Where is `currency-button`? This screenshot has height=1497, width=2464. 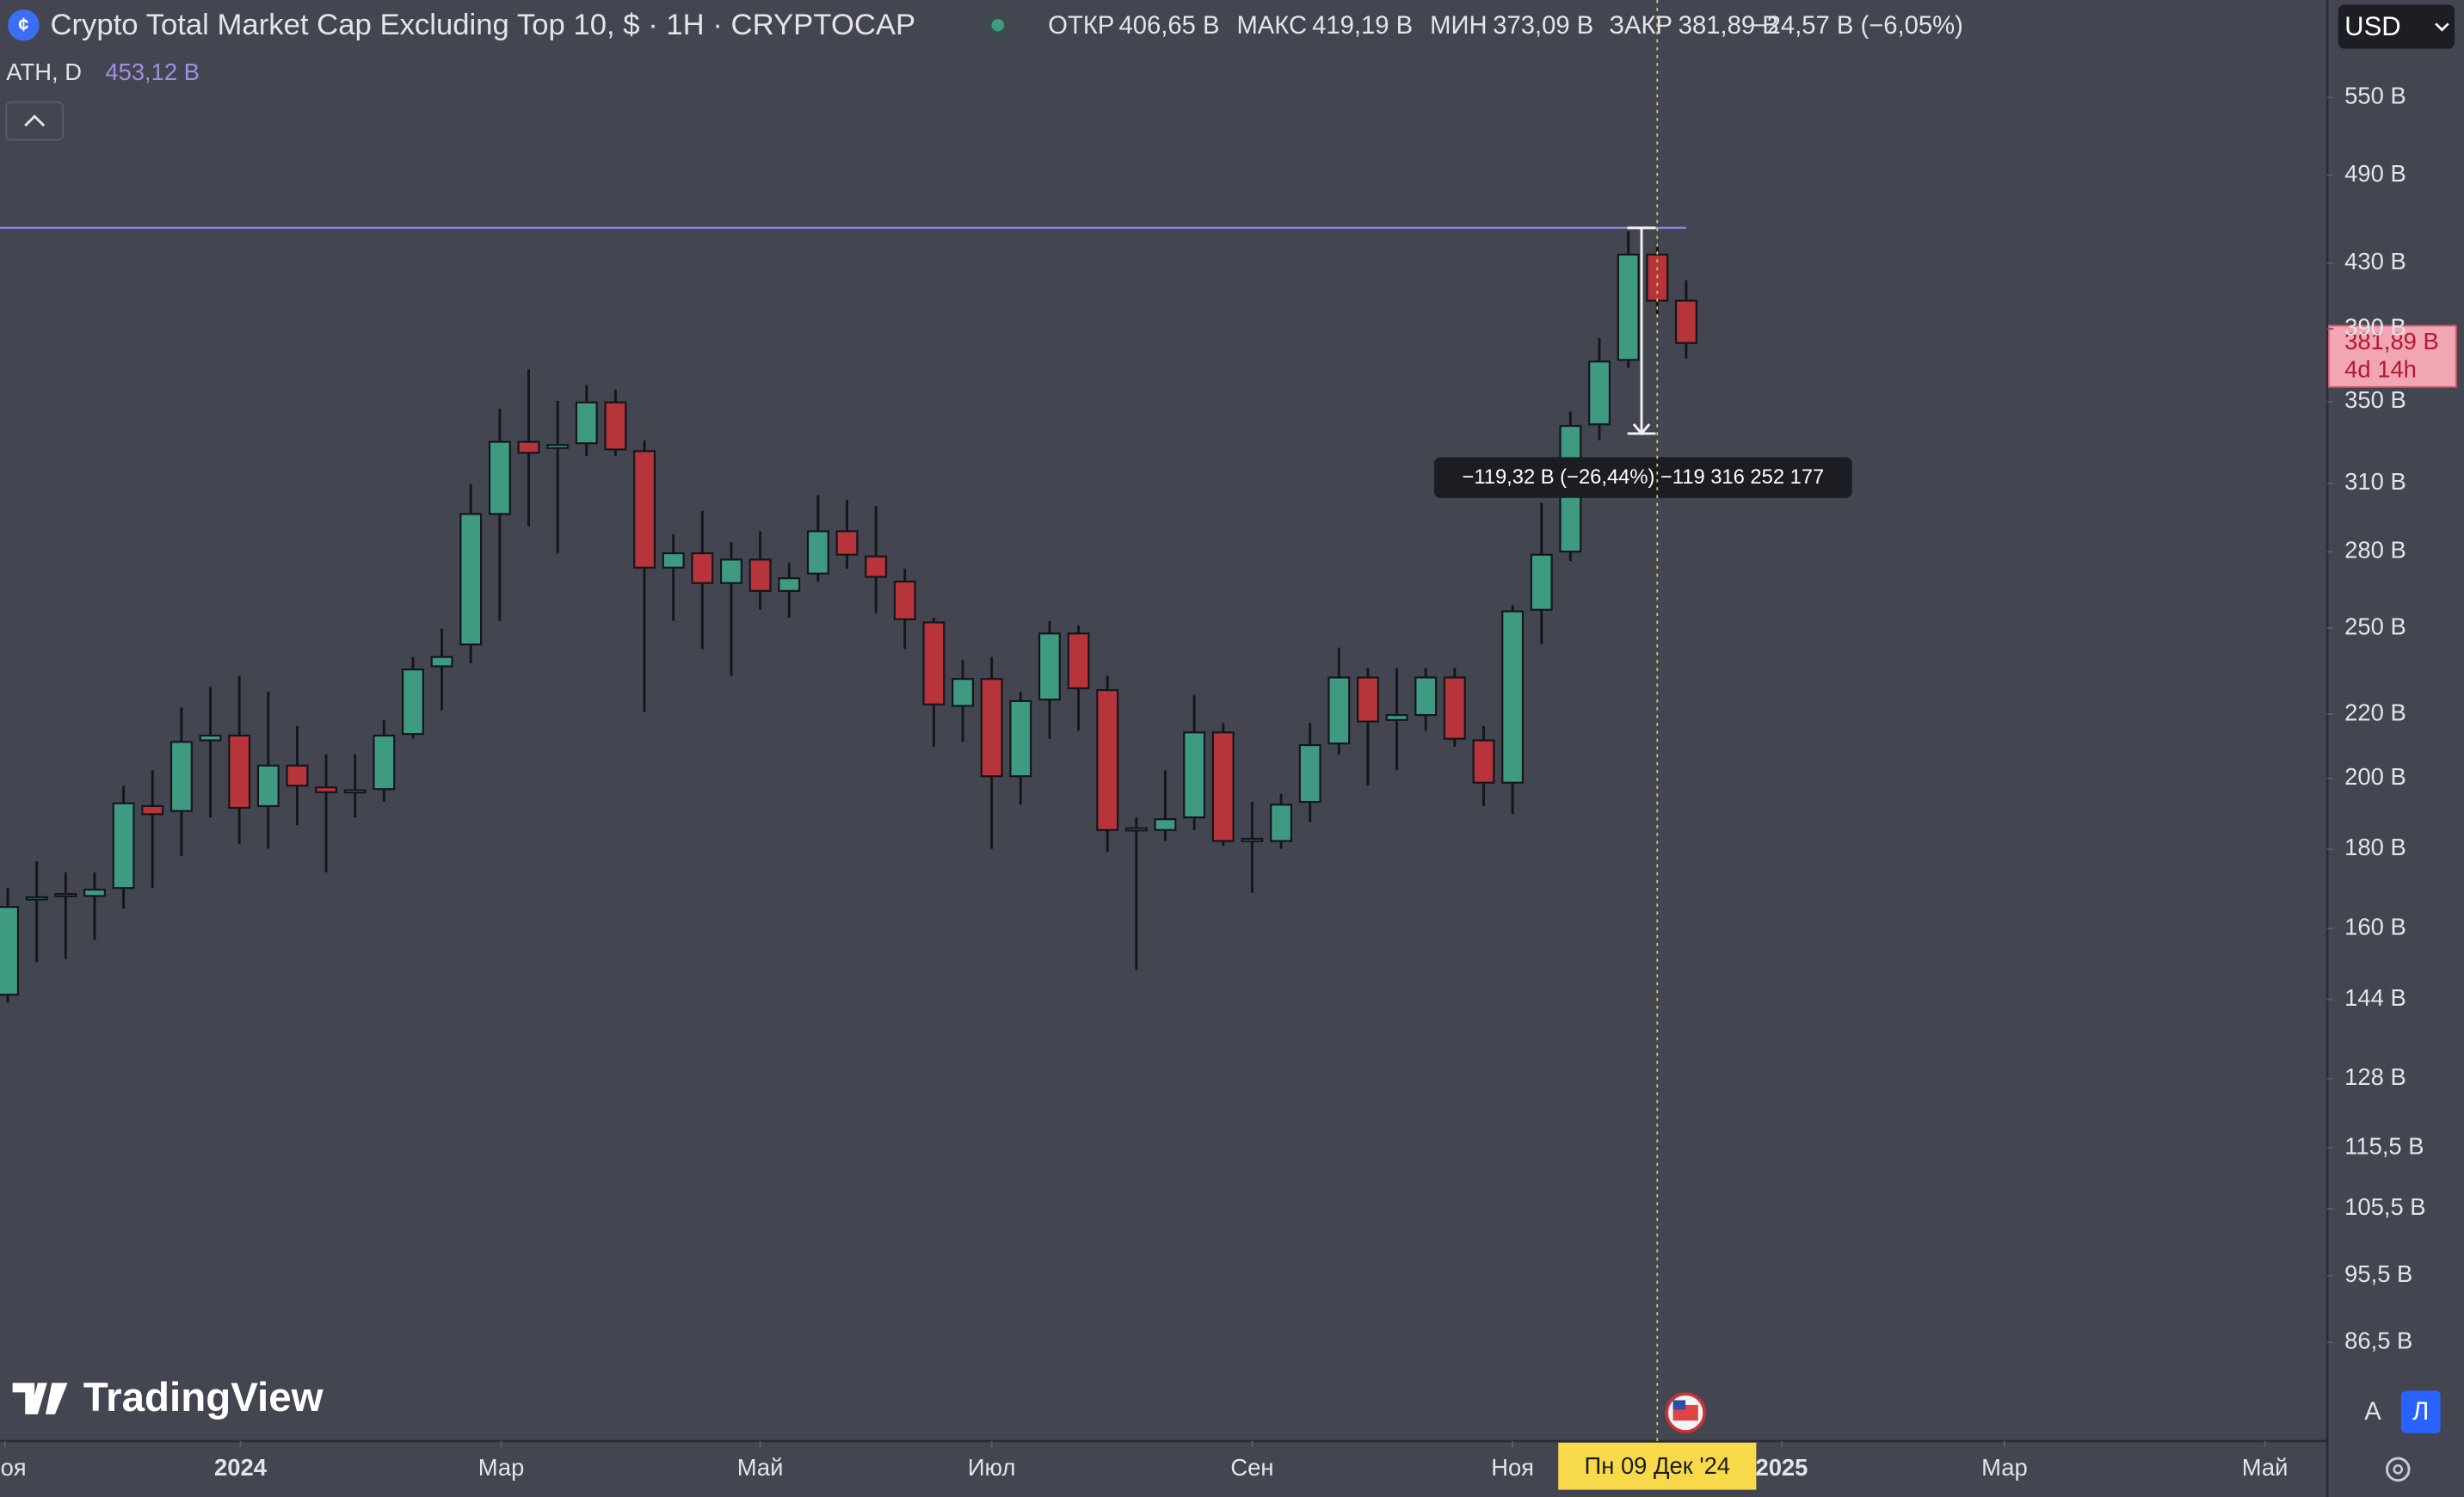
currency-button is located at coordinates (2396, 27).